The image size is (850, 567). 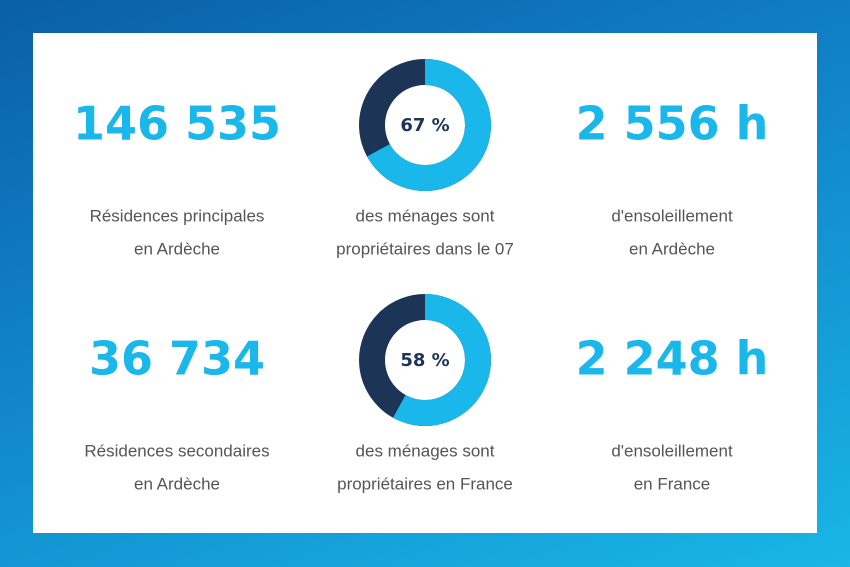 I want to click on donut-label: 58 %, so click(x=424, y=360).